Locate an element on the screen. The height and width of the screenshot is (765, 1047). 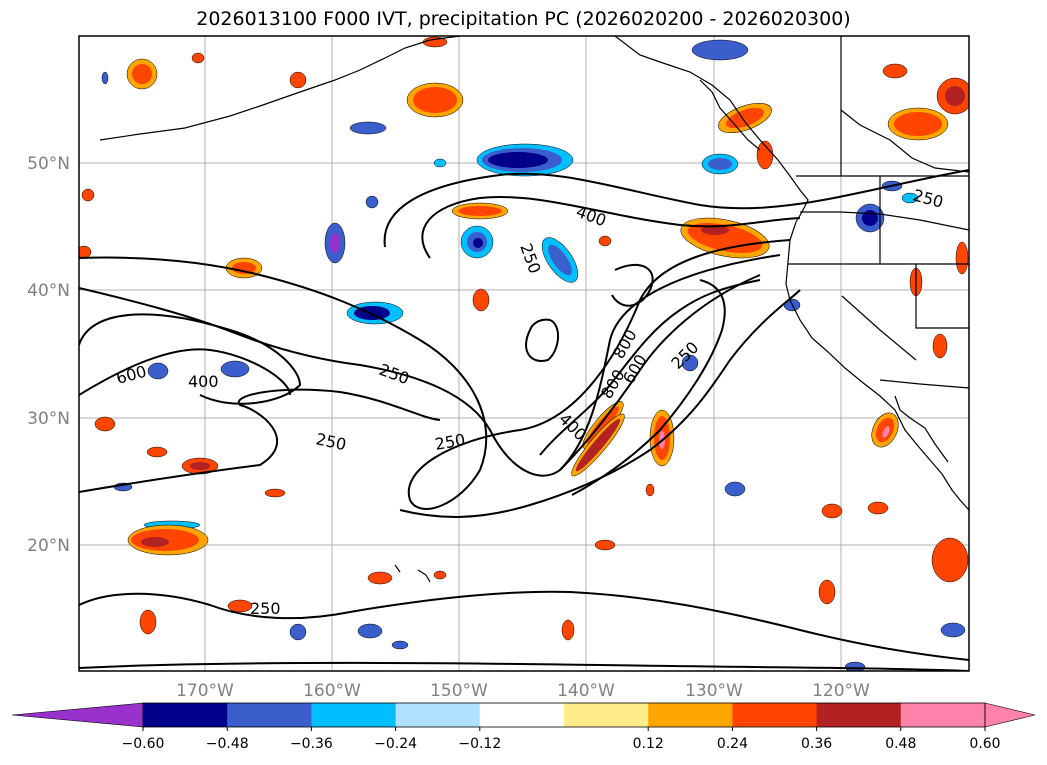
contour-250-tail is located at coordinates (648, 387).